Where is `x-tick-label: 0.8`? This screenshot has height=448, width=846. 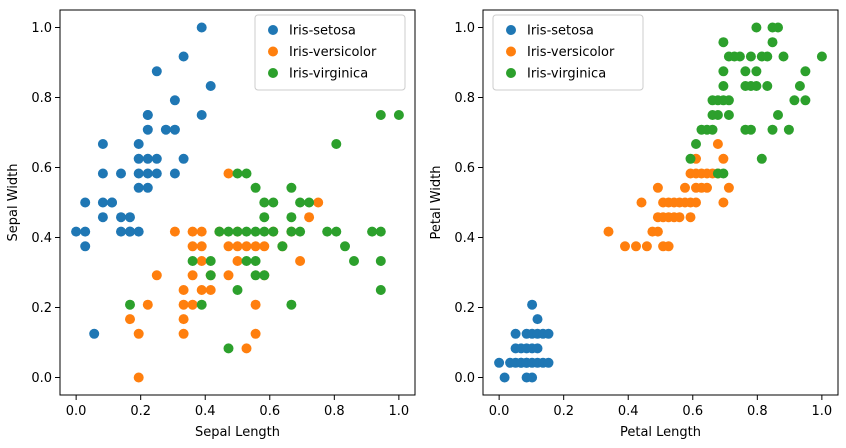
x-tick-label: 0.8 is located at coordinates (757, 411).